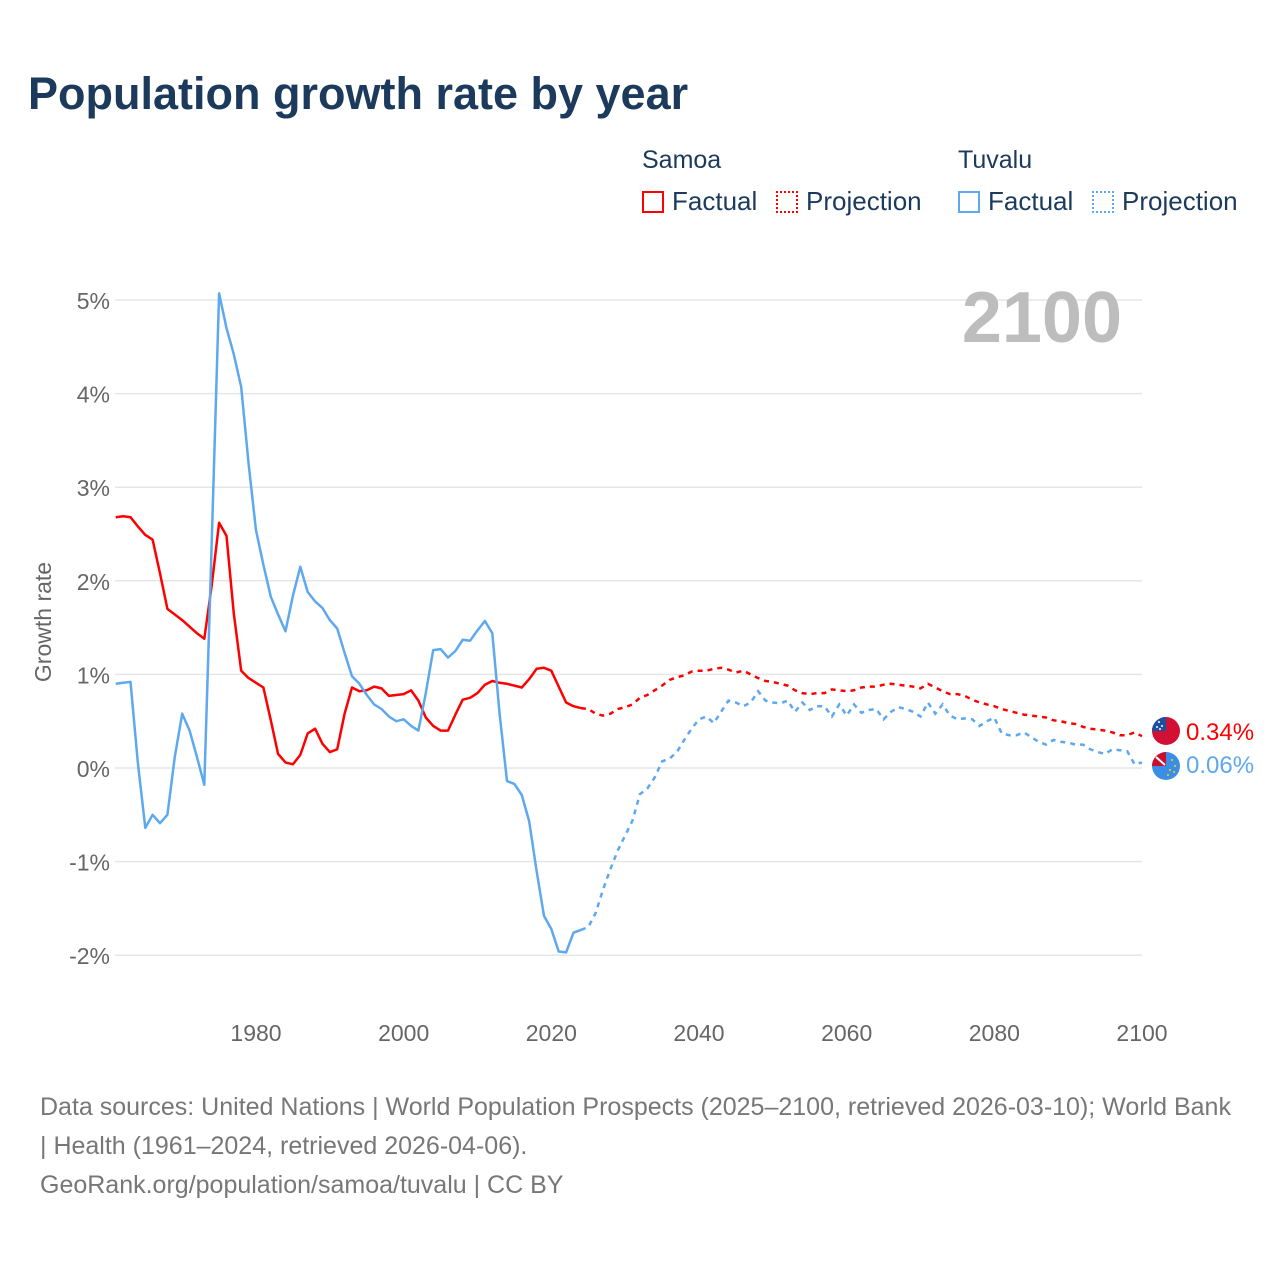 The image size is (1280, 1280). I want to click on y-axis-label: Growth rate, so click(43, 622).